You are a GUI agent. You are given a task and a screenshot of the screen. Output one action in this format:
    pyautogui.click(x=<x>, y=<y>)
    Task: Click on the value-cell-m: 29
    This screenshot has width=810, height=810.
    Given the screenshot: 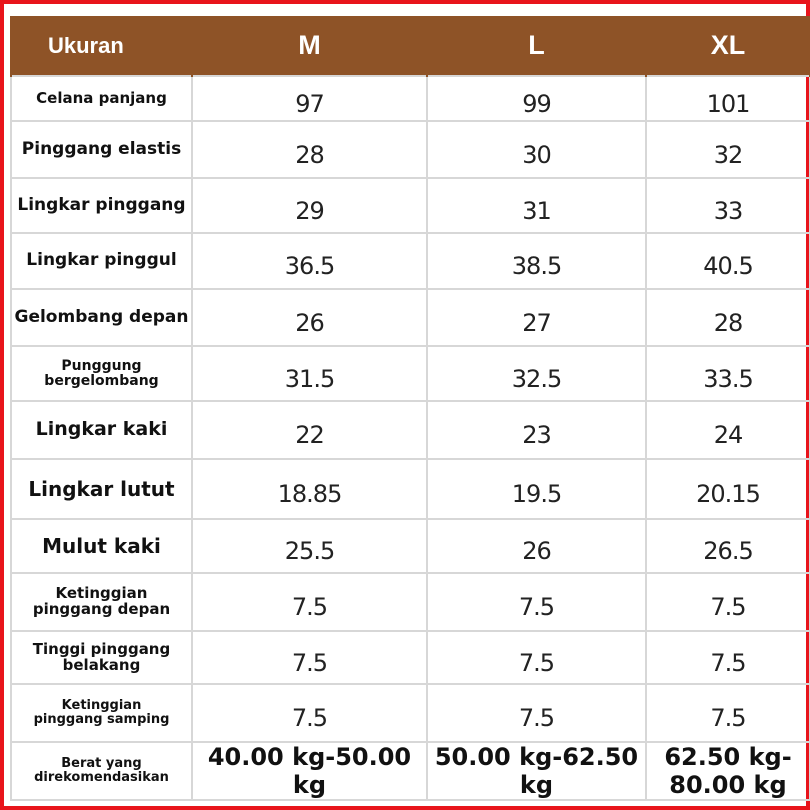 What is the action you would take?
    pyautogui.click(x=309, y=205)
    